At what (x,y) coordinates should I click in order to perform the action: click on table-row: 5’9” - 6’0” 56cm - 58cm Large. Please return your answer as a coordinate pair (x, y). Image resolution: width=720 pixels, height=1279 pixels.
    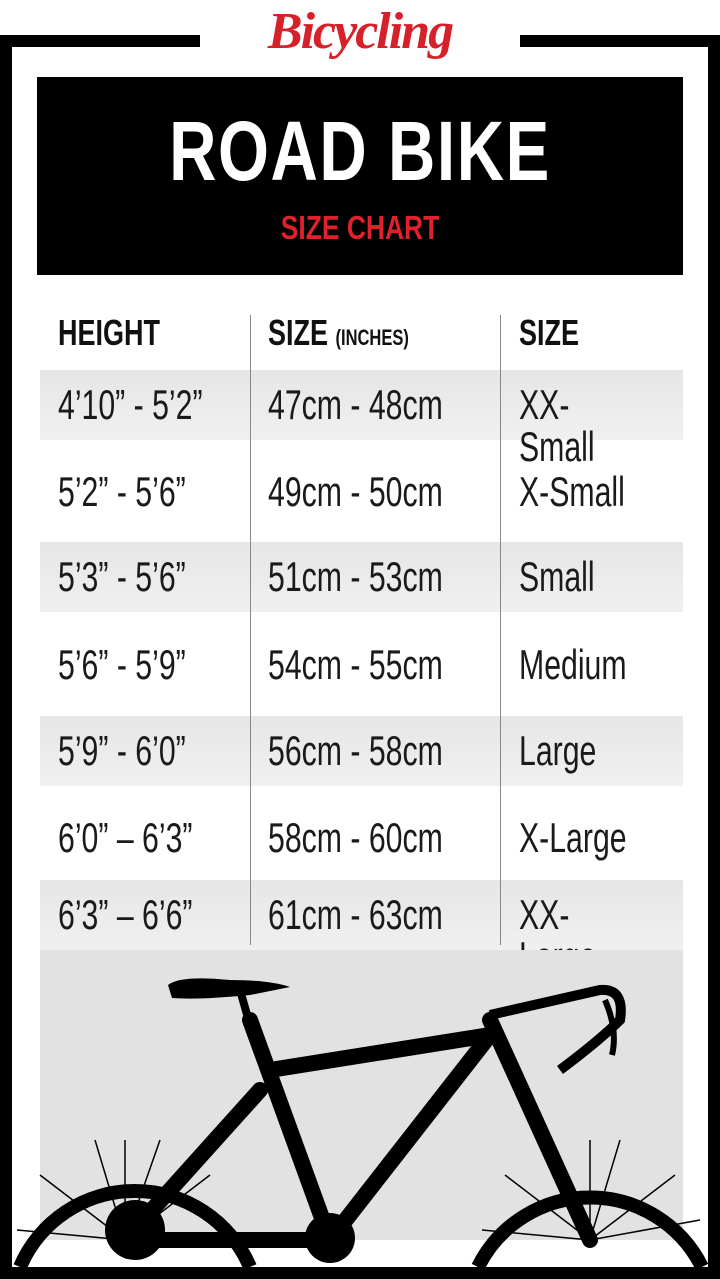
    Looking at the image, I should click on (361, 751).